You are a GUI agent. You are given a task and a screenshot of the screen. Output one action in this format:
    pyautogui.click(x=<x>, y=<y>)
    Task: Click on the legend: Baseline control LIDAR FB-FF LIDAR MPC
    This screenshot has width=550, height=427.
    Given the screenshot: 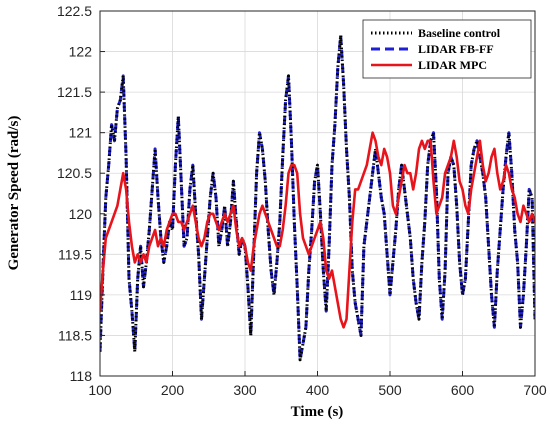 What is the action you would take?
    pyautogui.click(x=447, y=49)
    